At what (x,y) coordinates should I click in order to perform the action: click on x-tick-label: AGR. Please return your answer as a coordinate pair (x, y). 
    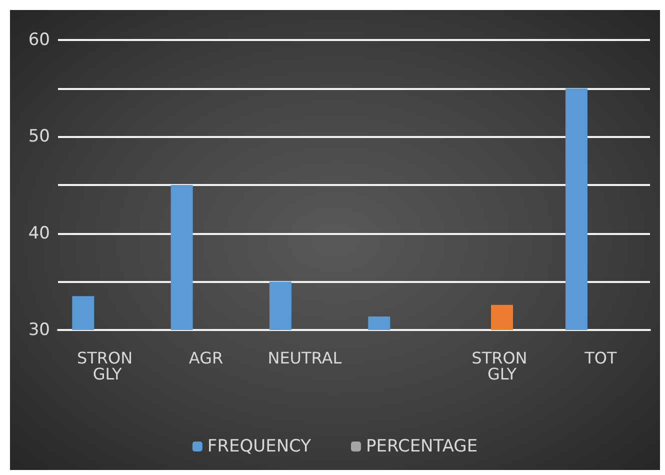
    Looking at the image, I should click on (206, 358).